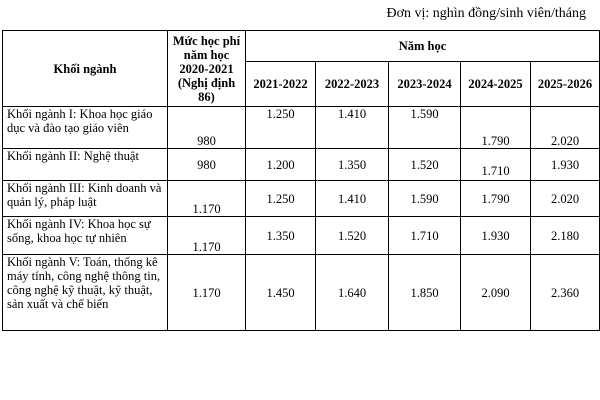 The height and width of the screenshot is (400, 600). Describe the element at coordinates (564, 235) in the screenshot. I see `fee-cell: 2.180` at that location.